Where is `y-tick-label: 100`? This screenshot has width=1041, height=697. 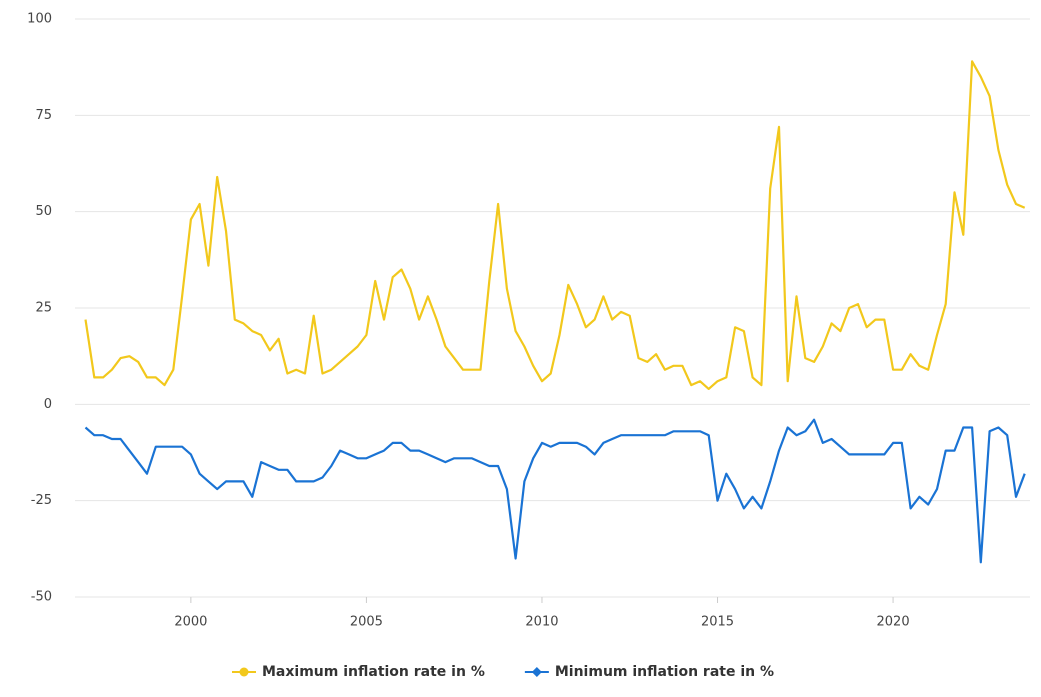
y-tick-label: 100 is located at coordinates (39, 19).